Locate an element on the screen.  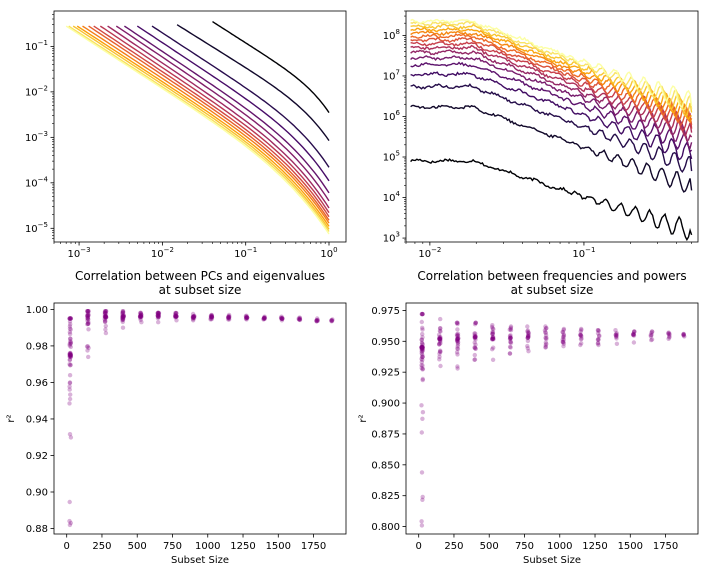
y-tick-label: 1.00 is located at coordinates (37, 310).